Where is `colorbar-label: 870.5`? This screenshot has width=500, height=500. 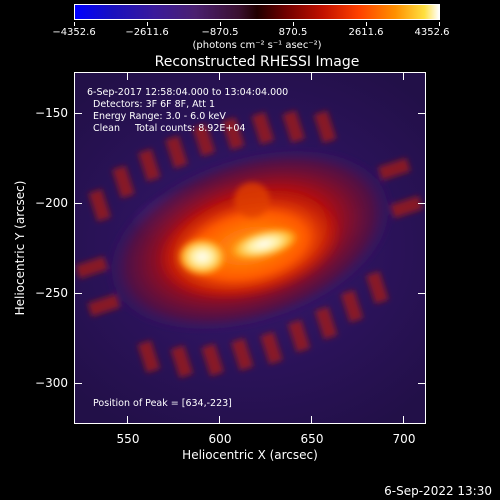
colorbar-label: 870.5 is located at coordinates (293, 32).